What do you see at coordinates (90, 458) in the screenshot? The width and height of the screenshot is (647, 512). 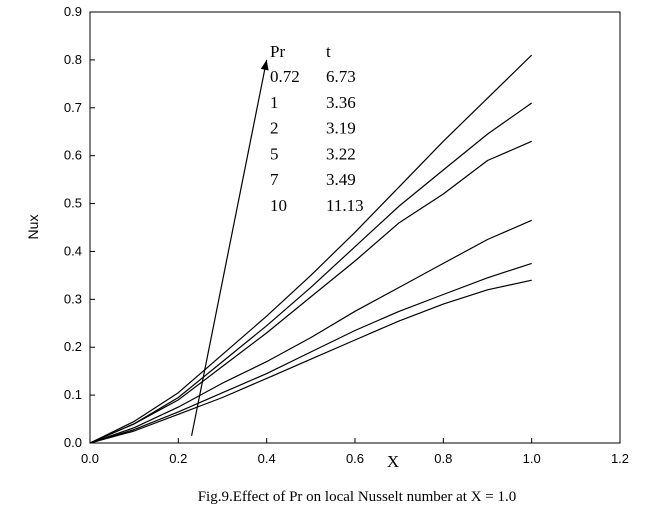 I see `x-tick-label: 0.0` at bounding box center [90, 458].